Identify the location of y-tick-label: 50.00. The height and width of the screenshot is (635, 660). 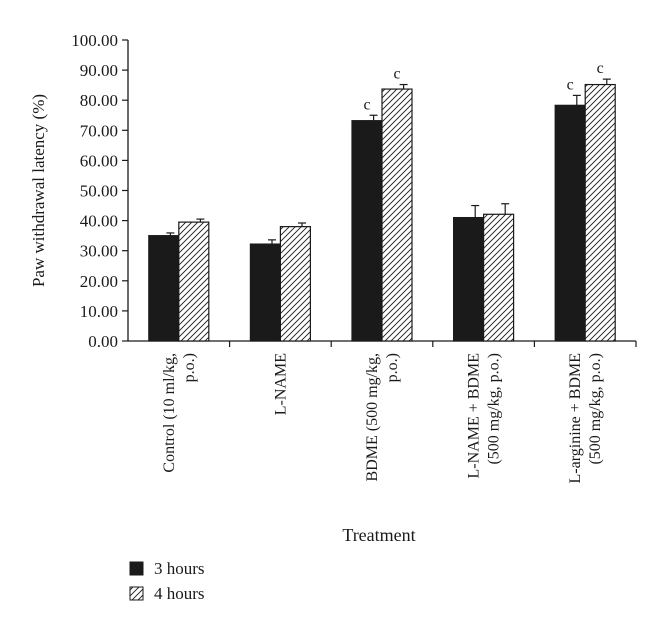
(99, 191).